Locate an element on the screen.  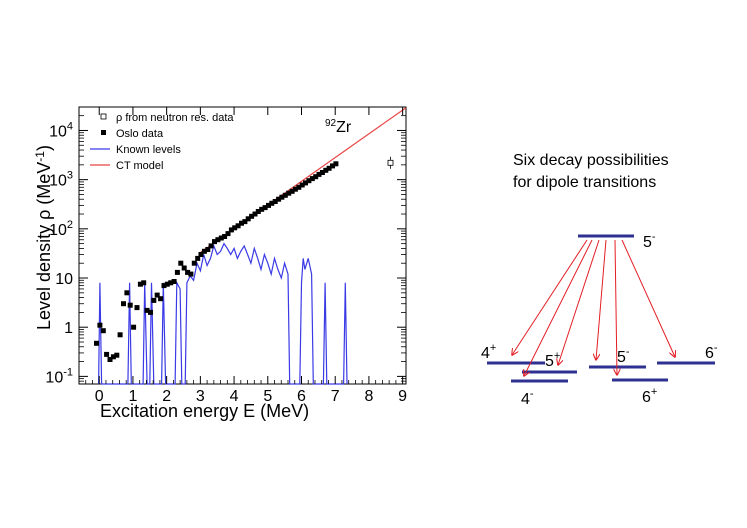
x-tick-label-3: 3 is located at coordinates (200, 396).